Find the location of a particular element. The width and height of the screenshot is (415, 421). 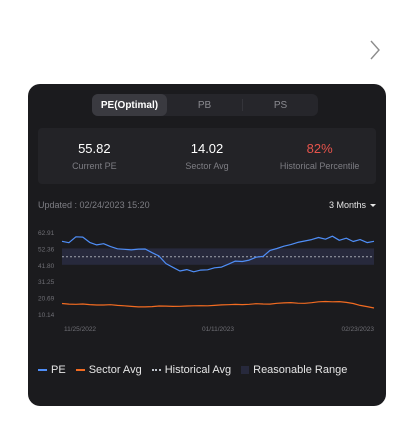

updated-timestamp: Updated : 02/24/2023 15:20 is located at coordinates (94, 205).